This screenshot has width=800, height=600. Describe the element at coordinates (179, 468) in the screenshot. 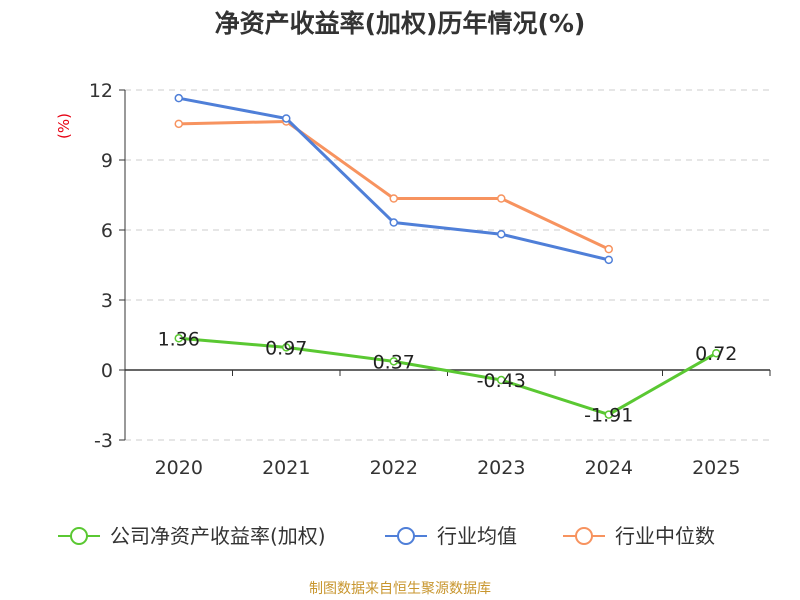

I see `x-tick-label: 2020` at that location.